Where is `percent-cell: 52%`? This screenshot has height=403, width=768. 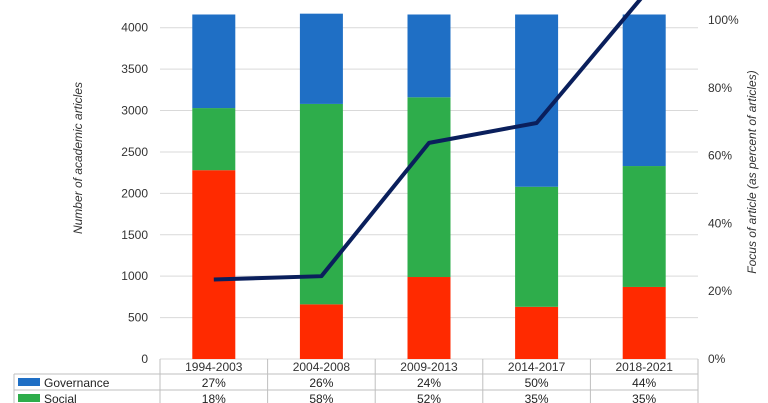
percent-cell: 52% is located at coordinates (429, 397).